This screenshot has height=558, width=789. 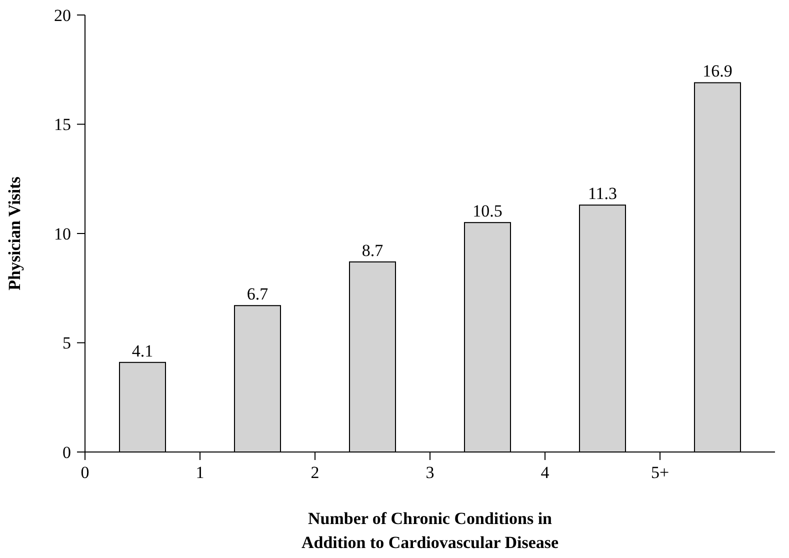 I want to click on x-tick-label: 1, so click(x=200, y=472).